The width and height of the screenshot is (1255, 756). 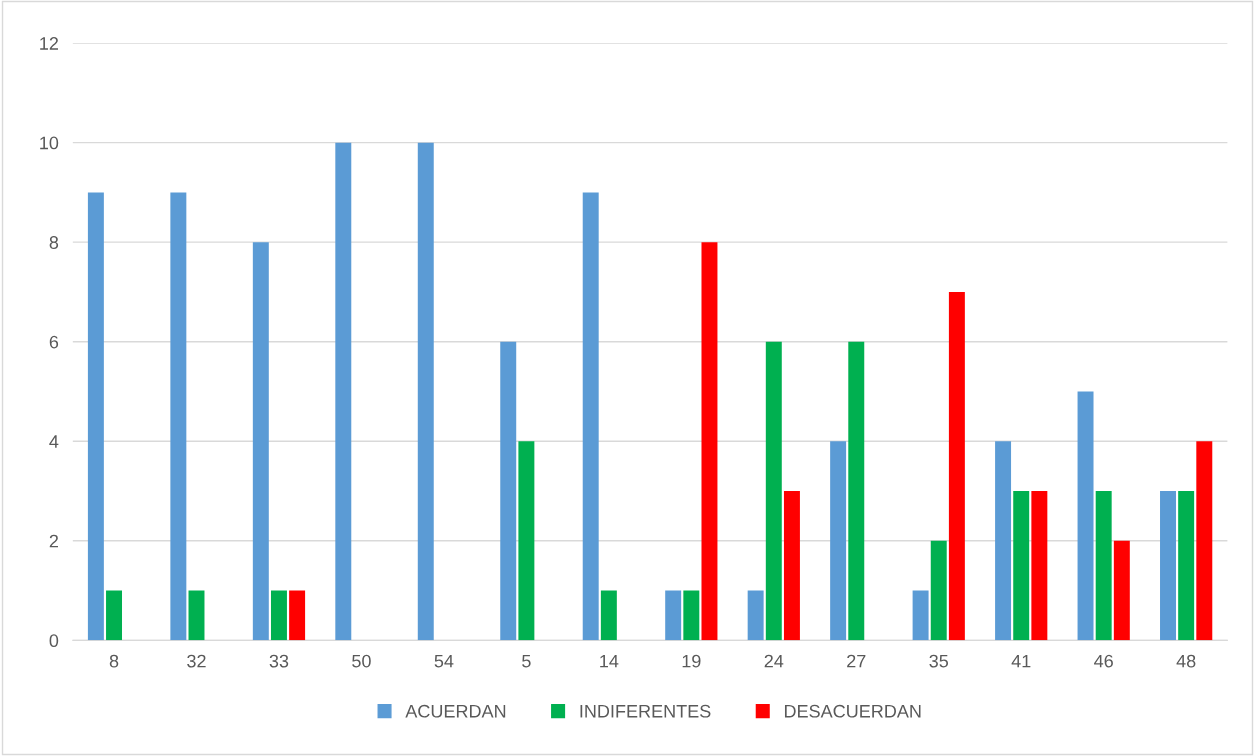 I want to click on y-tick-label: 6, so click(x=54, y=342).